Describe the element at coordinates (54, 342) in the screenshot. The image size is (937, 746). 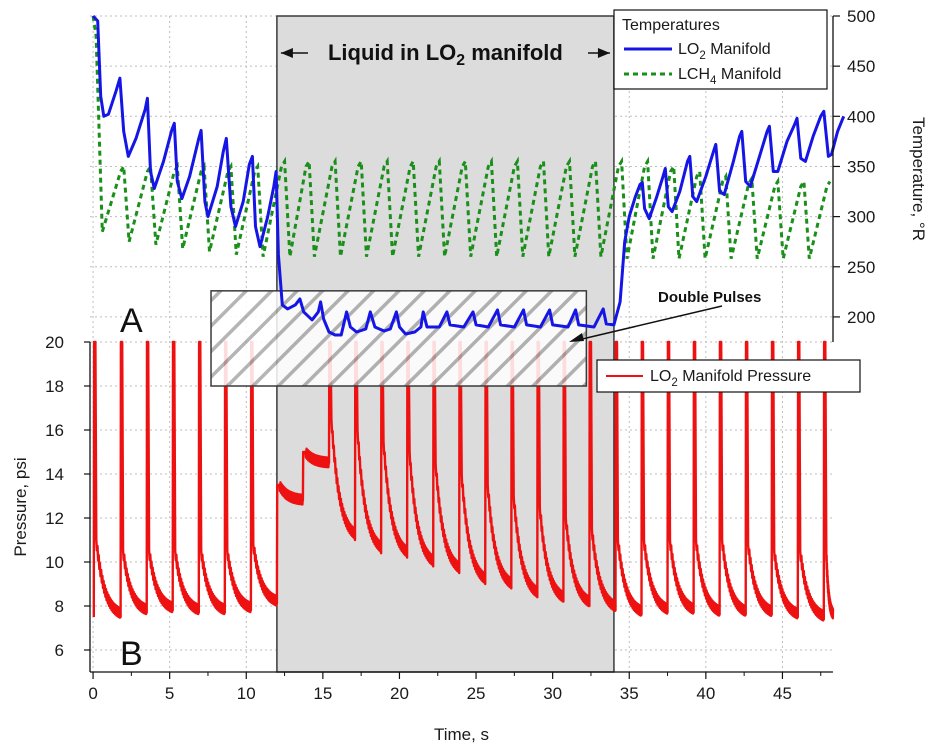
I see `pressure-y-tick-label: 20` at that location.